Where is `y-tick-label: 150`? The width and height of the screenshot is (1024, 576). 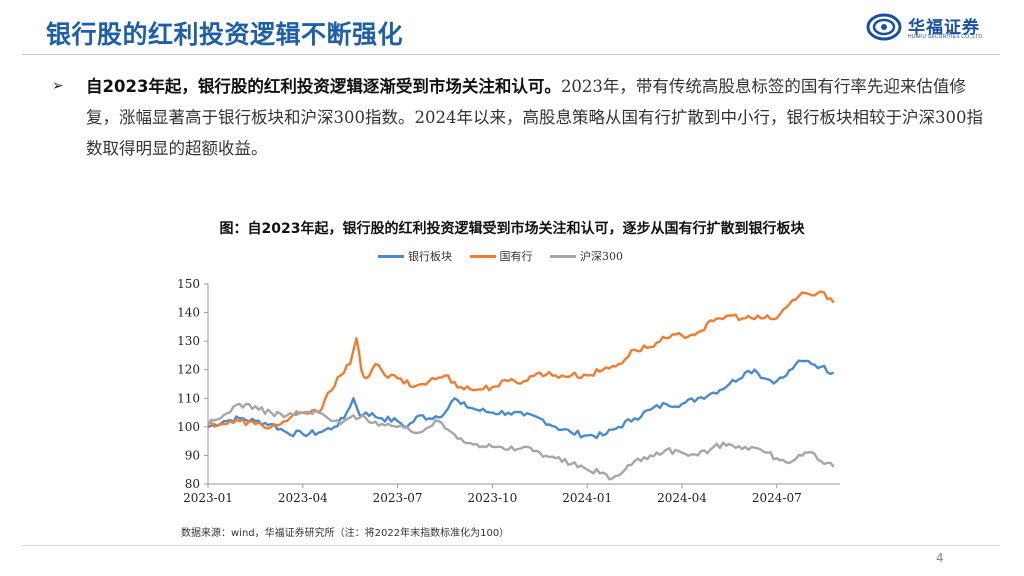 y-tick-label: 150 is located at coordinates (188, 284).